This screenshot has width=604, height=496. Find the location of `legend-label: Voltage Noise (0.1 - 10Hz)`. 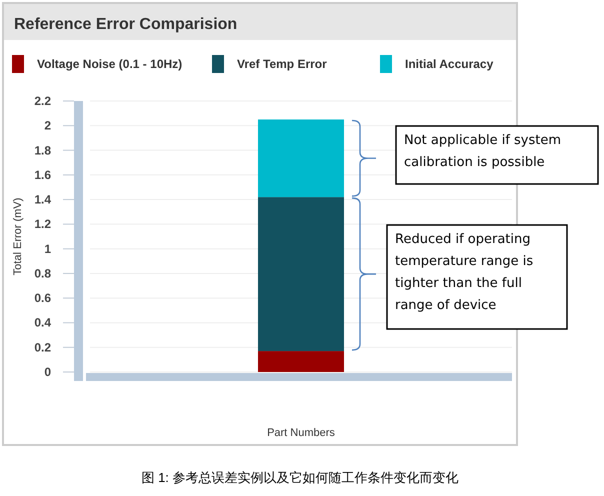

legend-label: Voltage Noise (0.1 - 10Hz) is located at coordinates (109, 64).